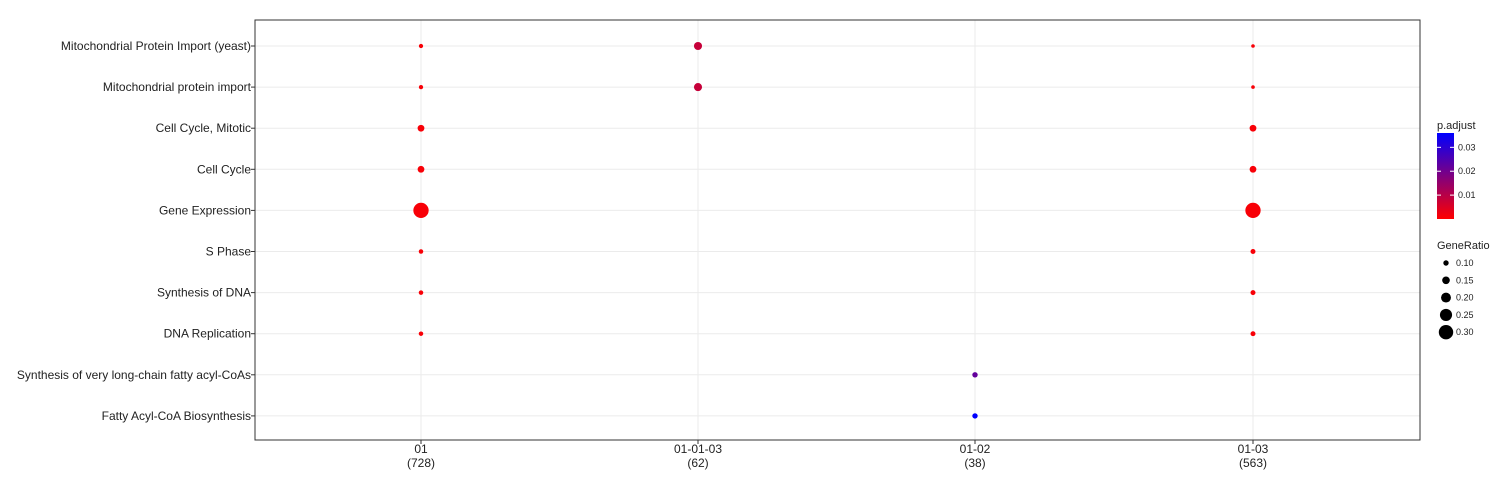  I want to click on y-tick-label: Cell Cycle, so click(224, 169).